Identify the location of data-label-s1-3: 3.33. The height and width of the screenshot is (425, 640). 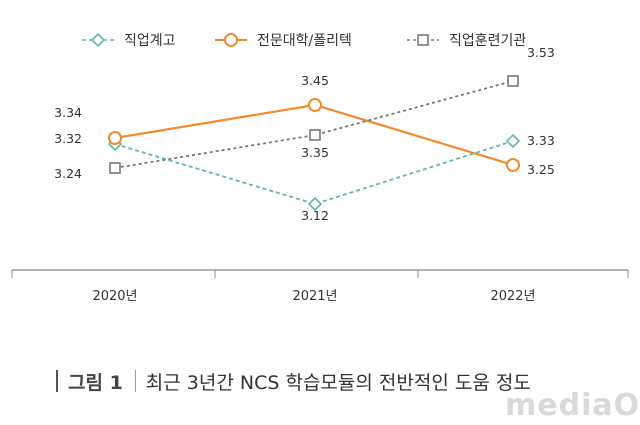
(541, 140).